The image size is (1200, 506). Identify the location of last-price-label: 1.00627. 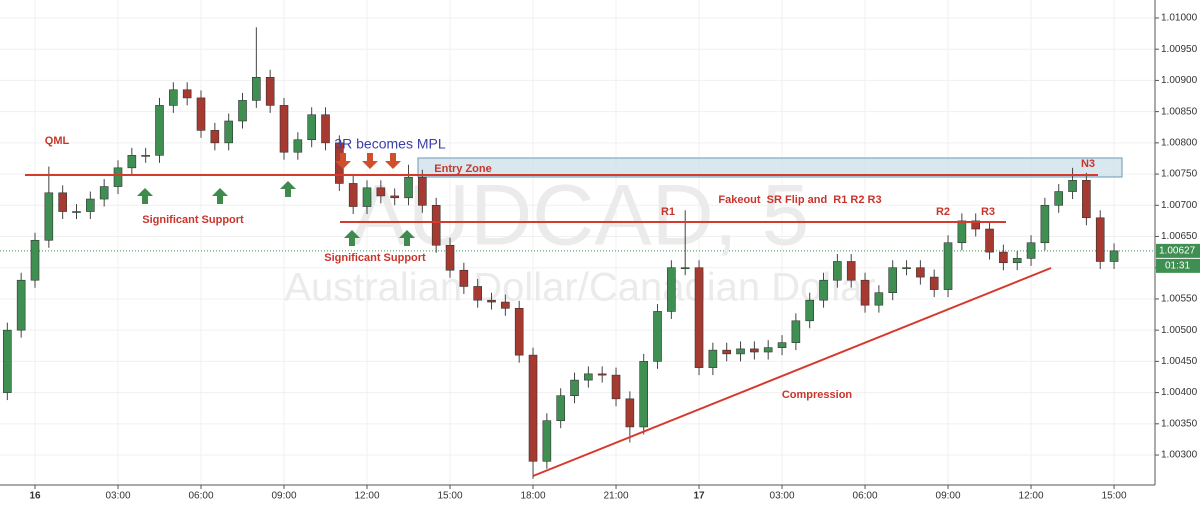
(1177, 251).